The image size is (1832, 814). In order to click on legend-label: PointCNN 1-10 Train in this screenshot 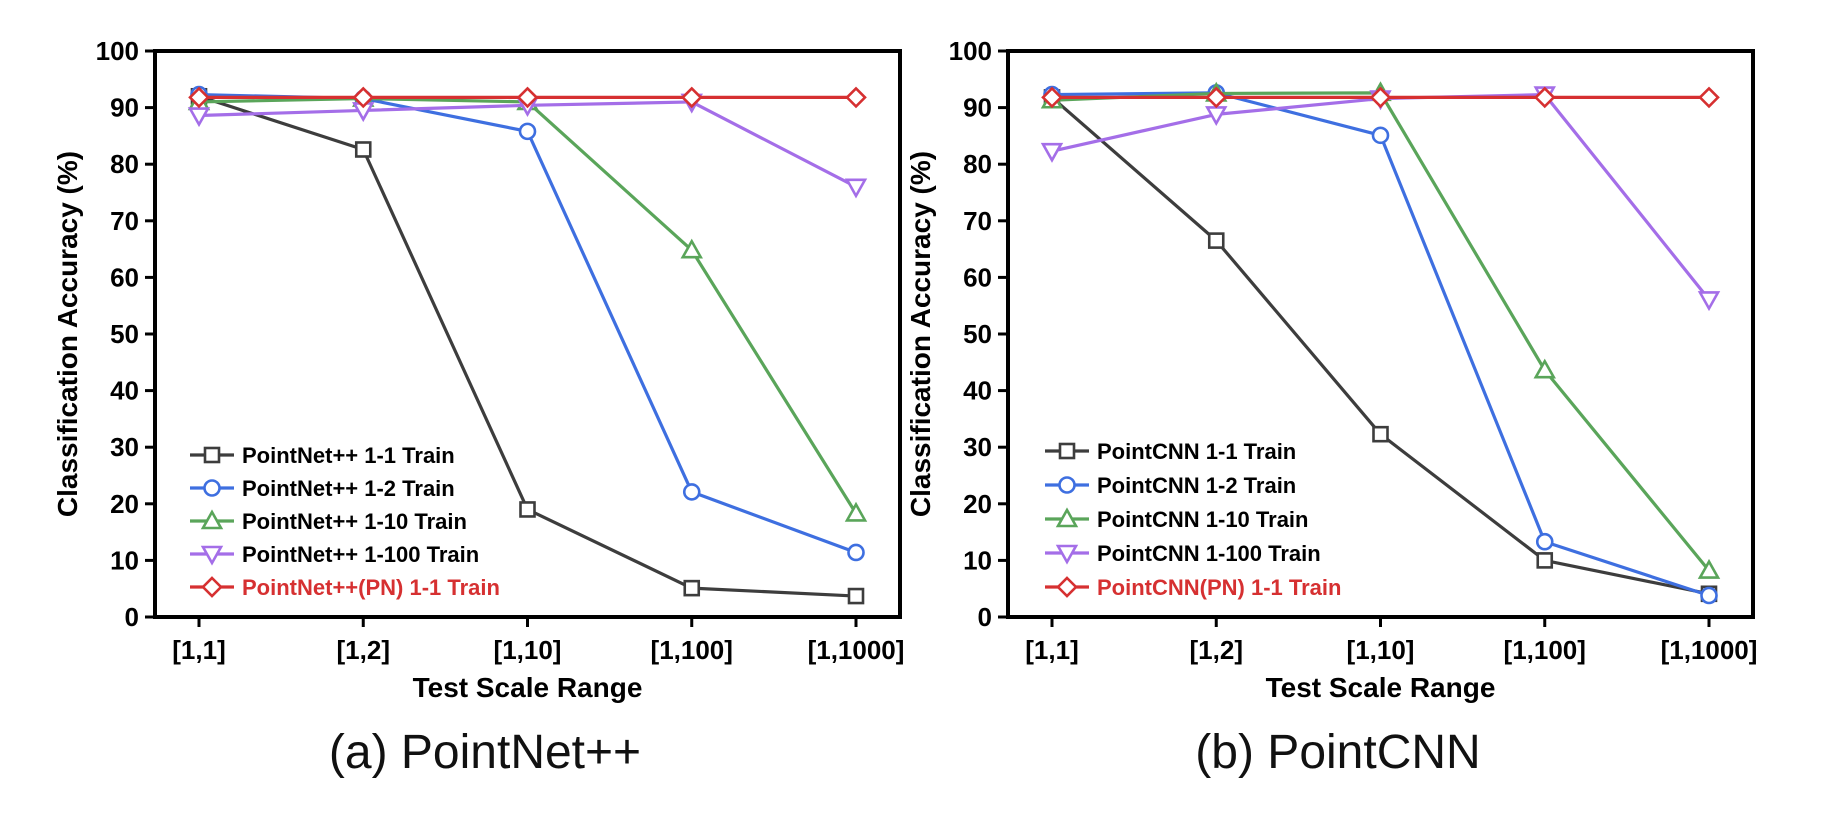, I will do `click(1202, 519)`.